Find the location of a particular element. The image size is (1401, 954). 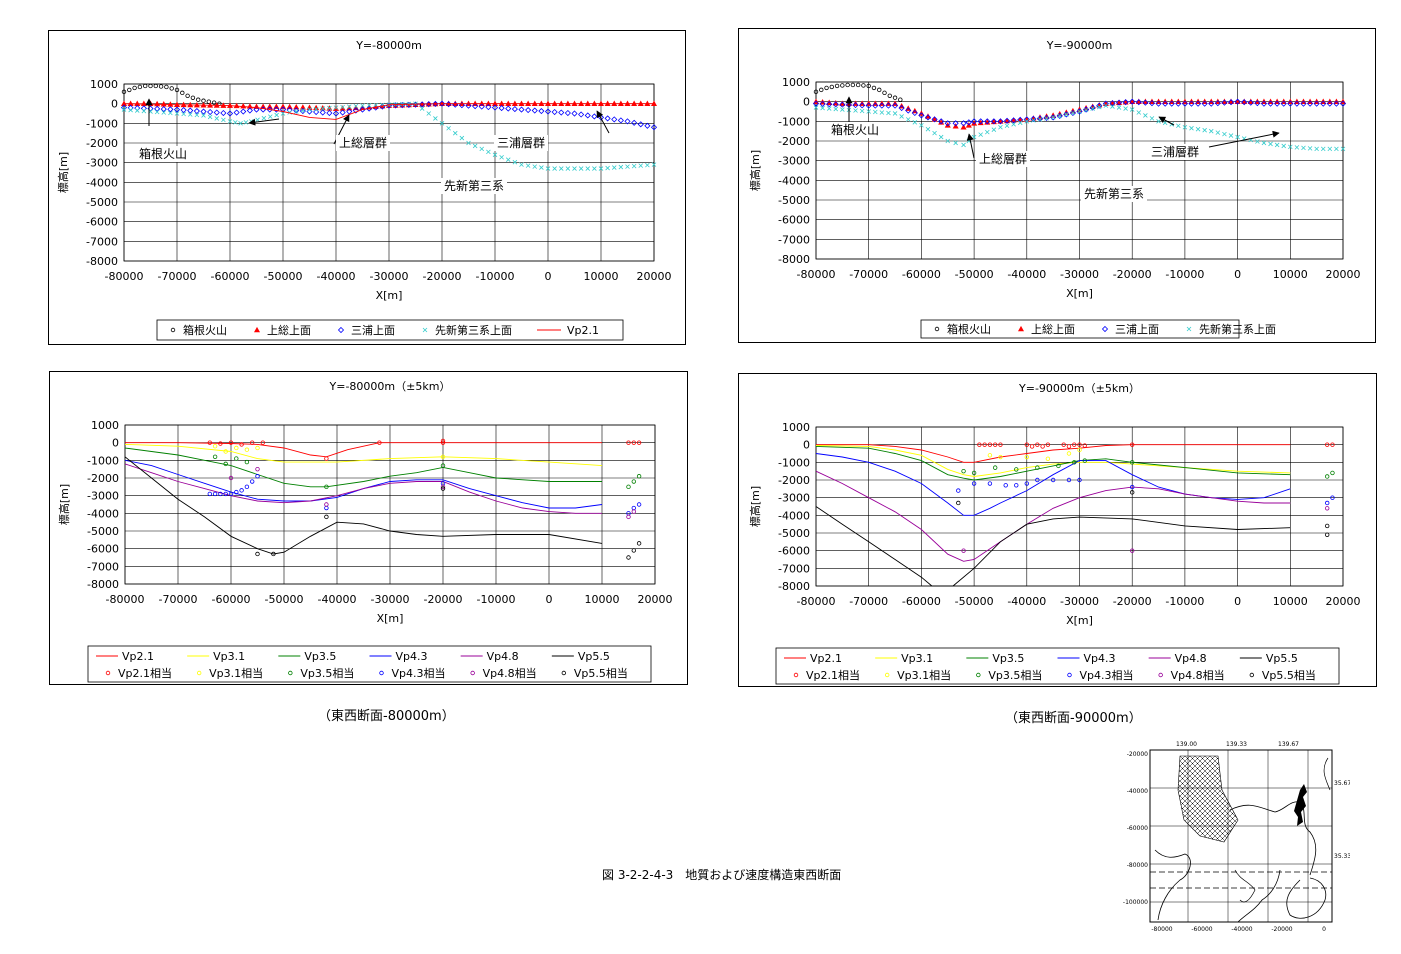

y-tick-label: 1000 is located at coordinates (796, 82).